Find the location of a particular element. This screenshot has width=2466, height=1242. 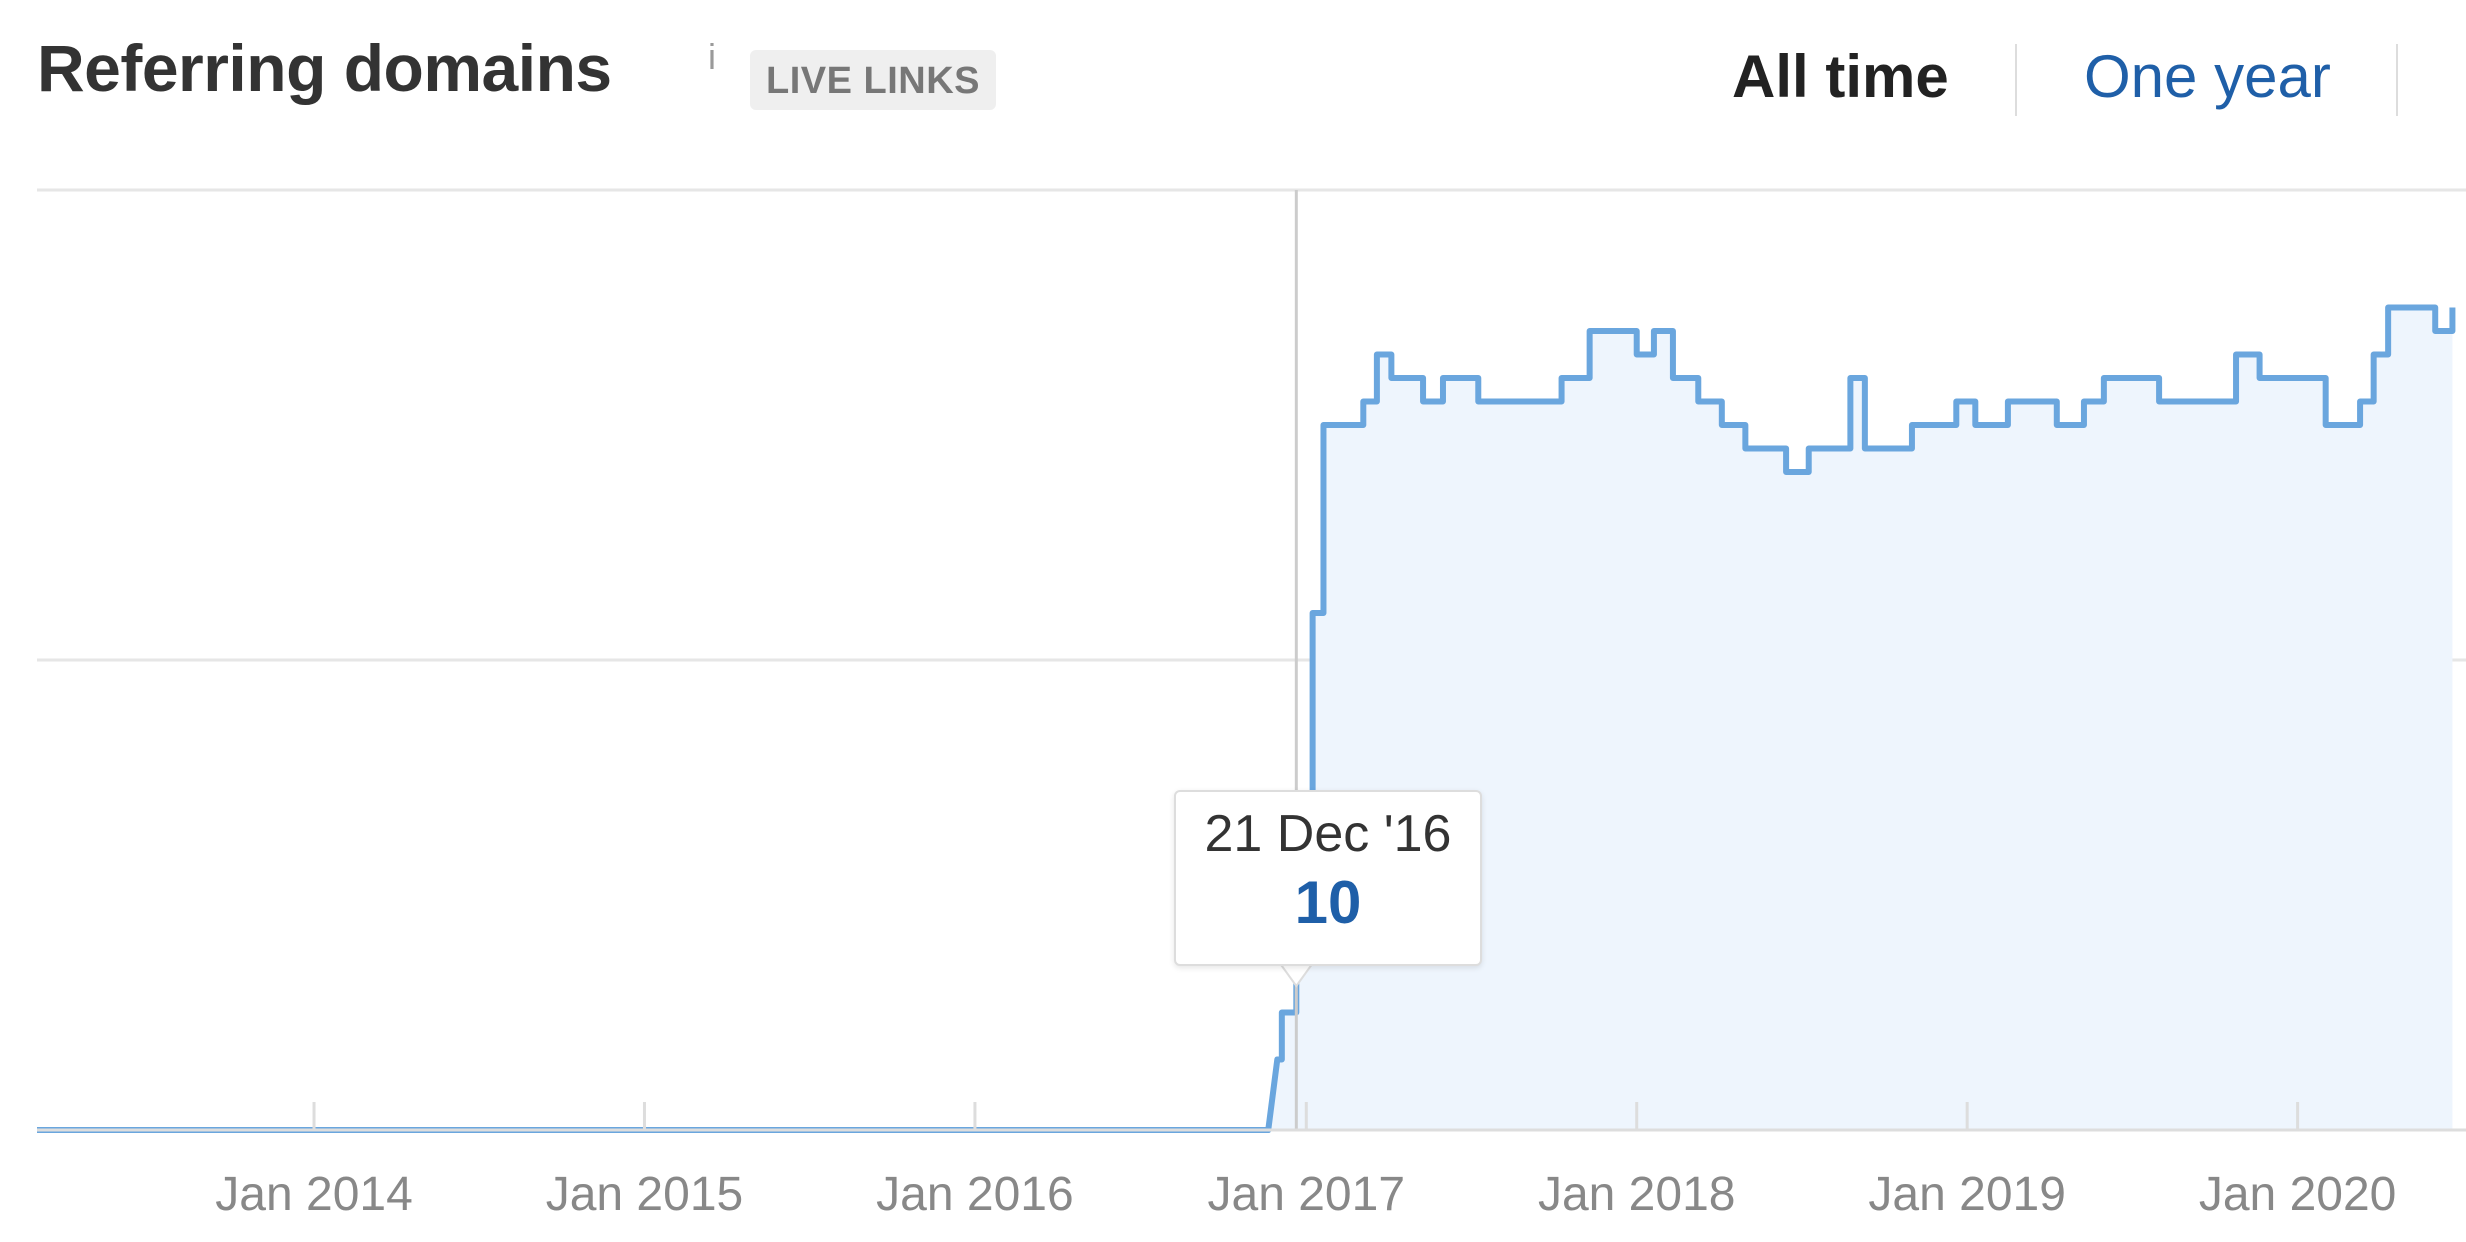

range-all-time-button: All time is located at coordinates (1840, 76).